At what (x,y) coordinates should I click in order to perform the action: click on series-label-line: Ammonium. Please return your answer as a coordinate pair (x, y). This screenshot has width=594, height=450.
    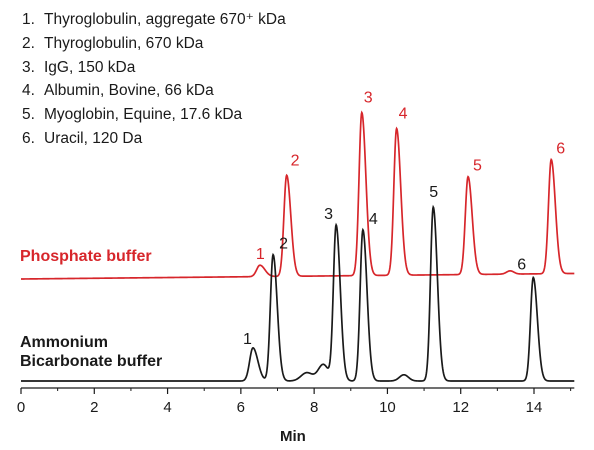
    Looking at the image, I should click on (64, 342).